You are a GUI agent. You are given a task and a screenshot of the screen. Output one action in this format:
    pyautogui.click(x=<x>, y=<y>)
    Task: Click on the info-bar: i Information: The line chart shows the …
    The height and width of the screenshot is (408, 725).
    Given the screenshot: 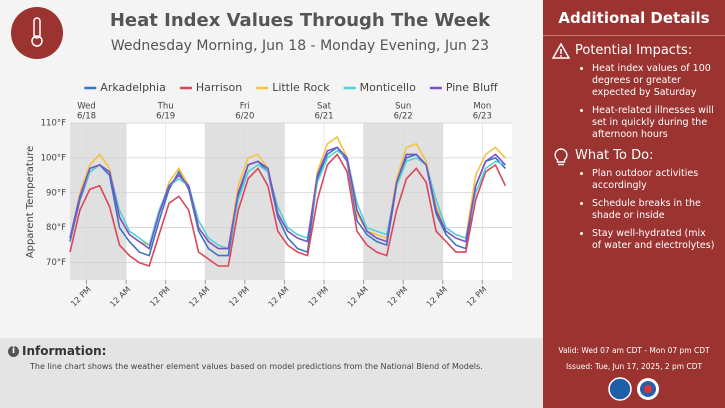 What is the action you would take?
    pyautogui.click(x=271, y=373)
    